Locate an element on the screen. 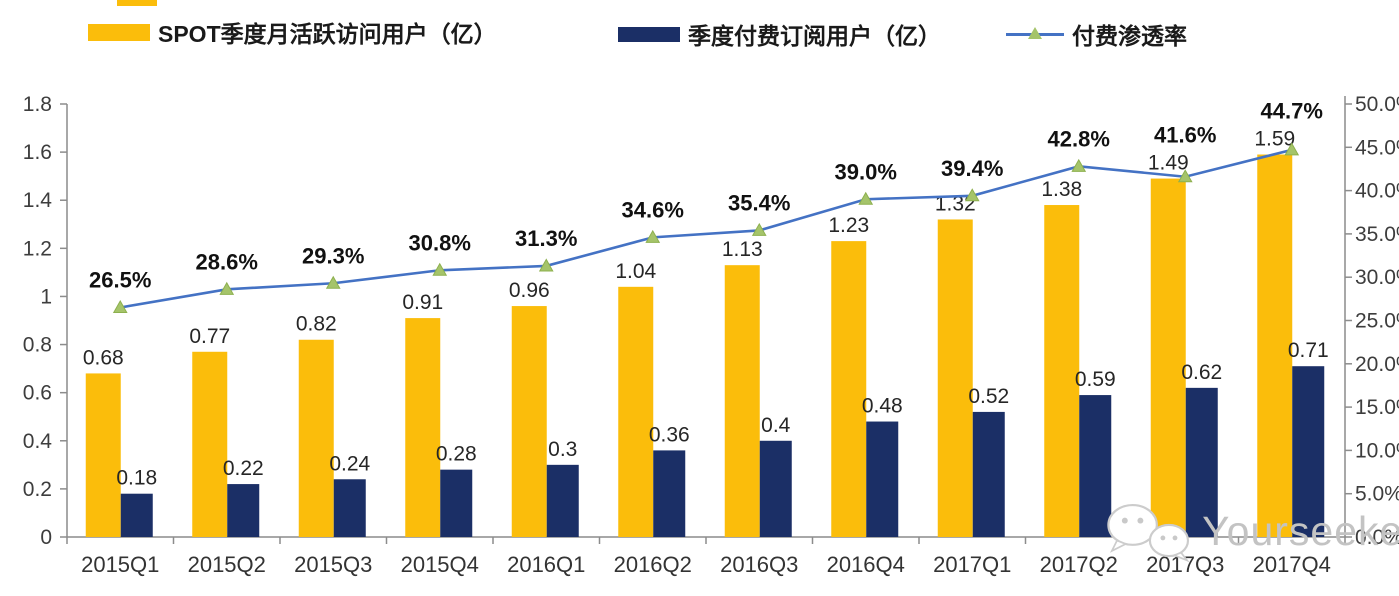  penetration-pct-label: 35.4% is located at coordinates (759, 202).